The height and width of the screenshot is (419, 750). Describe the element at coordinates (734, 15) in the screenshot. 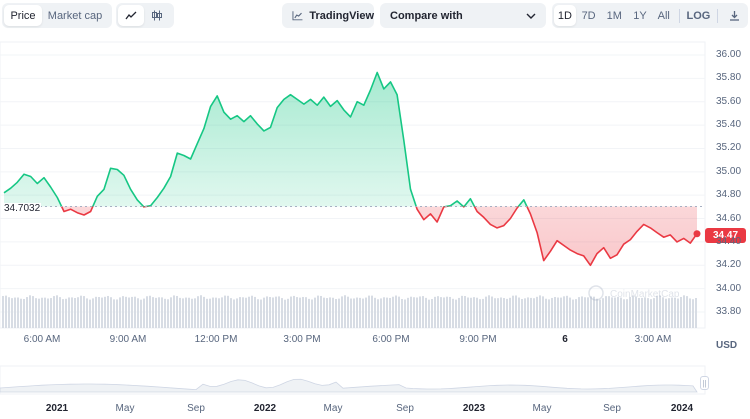

I see `download-icon` at that location.